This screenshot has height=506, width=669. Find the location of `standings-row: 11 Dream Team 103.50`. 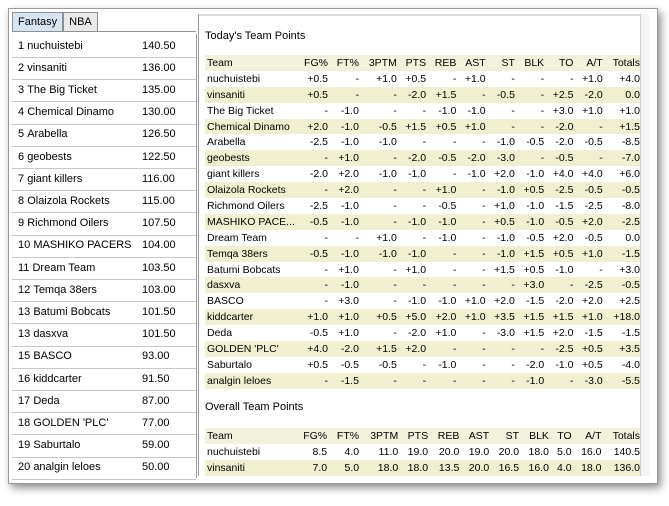

standings-row: 11 Dream Team 103.50 is located at coordinates (104, 268).